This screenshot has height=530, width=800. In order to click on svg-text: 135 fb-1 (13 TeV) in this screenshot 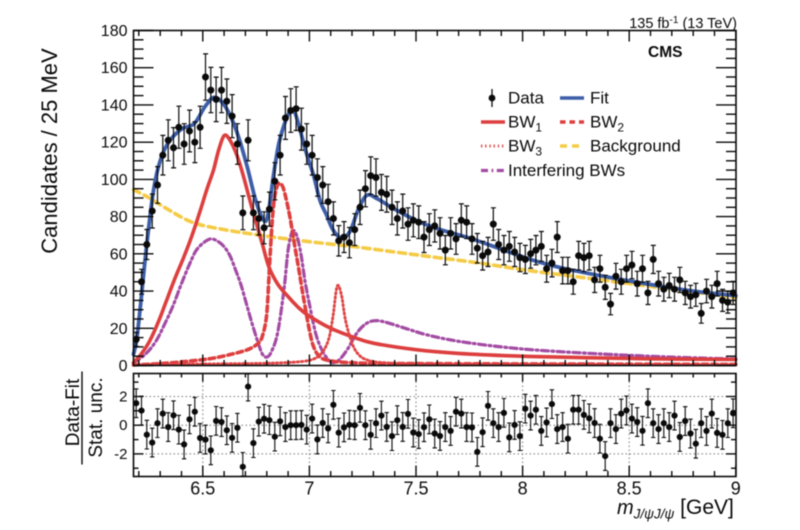, I will do `click(683, 23)`.